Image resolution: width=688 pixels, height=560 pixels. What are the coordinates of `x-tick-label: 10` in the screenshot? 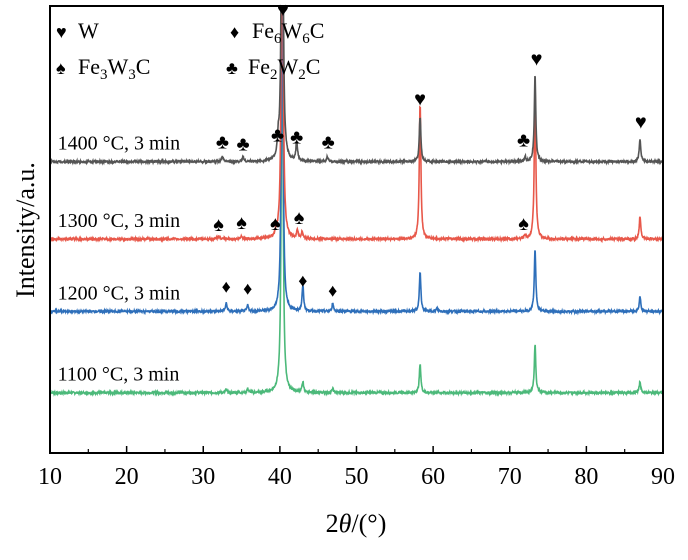 It's located at (50, 477).